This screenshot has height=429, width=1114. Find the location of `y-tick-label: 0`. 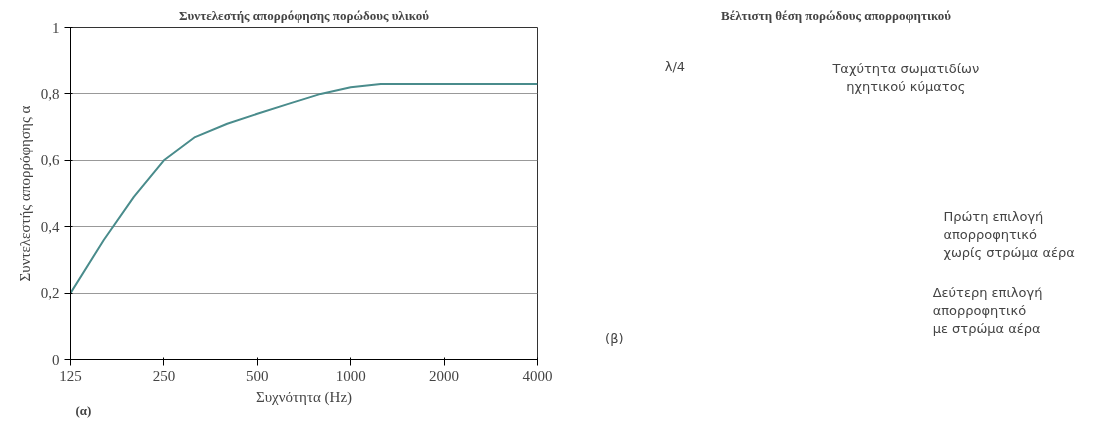

y-tick-label: 0 is located at coordinates (56, 359).